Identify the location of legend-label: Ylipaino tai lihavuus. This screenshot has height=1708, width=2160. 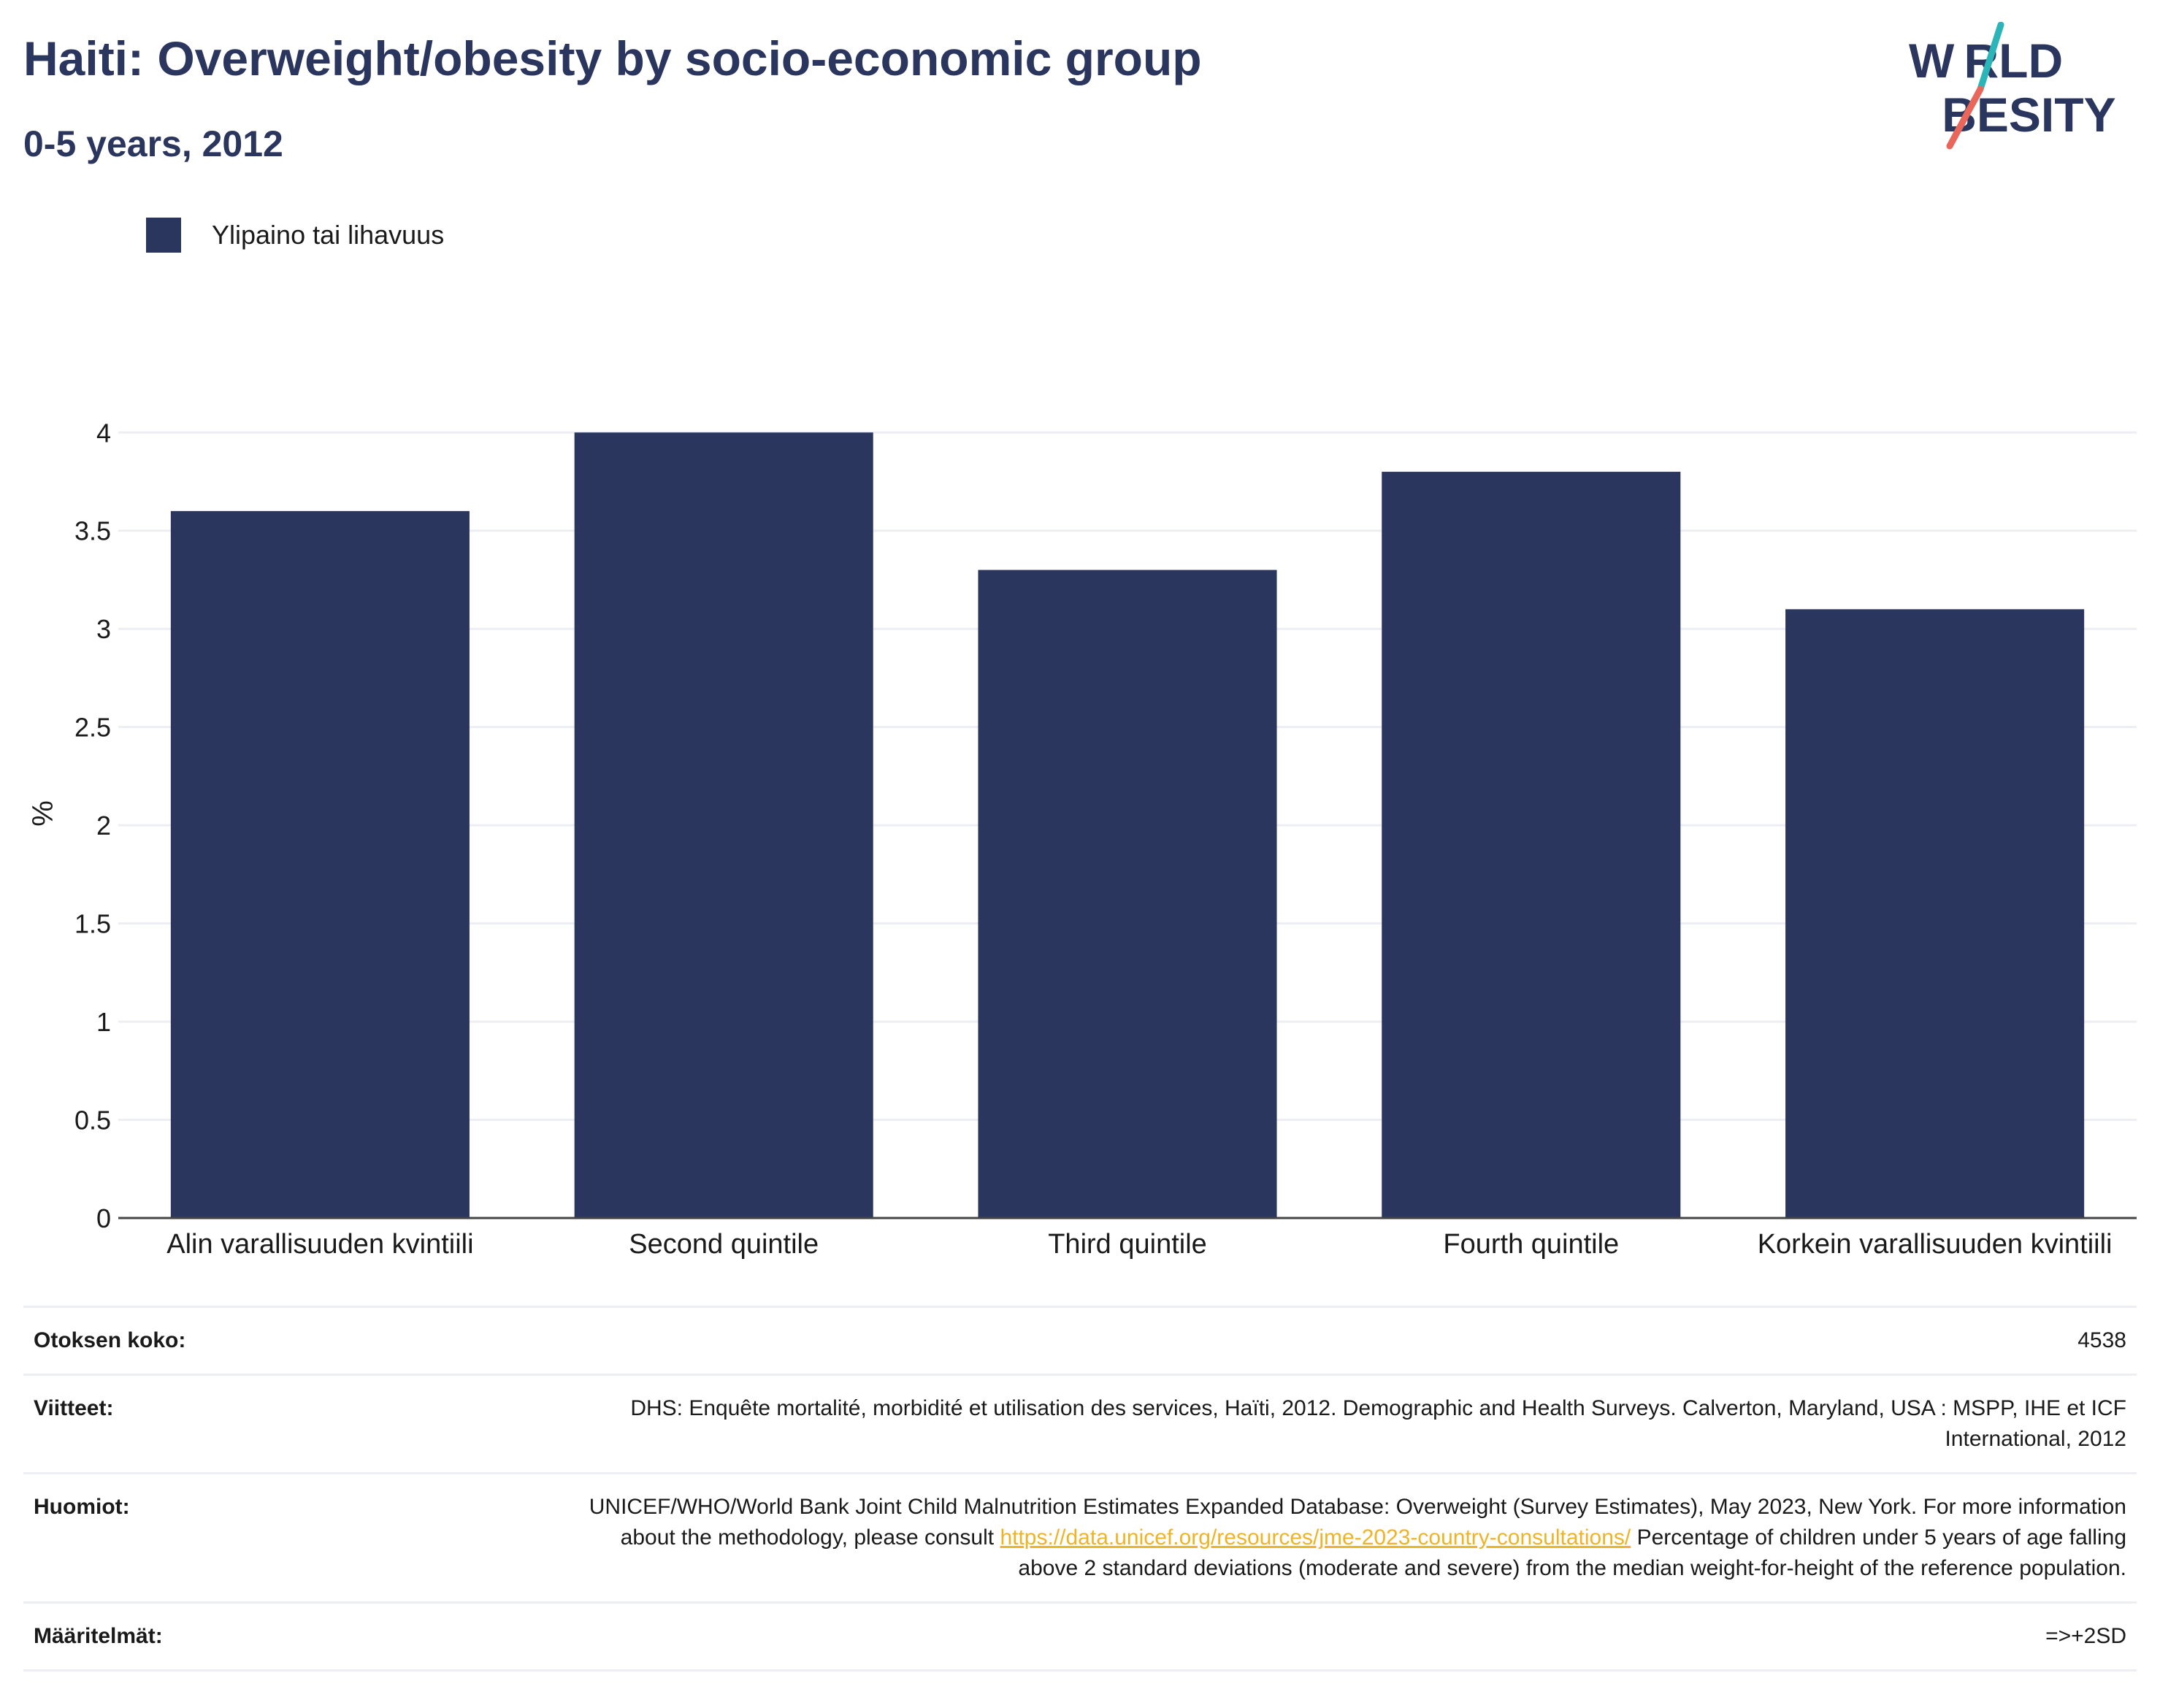
(328, 235).